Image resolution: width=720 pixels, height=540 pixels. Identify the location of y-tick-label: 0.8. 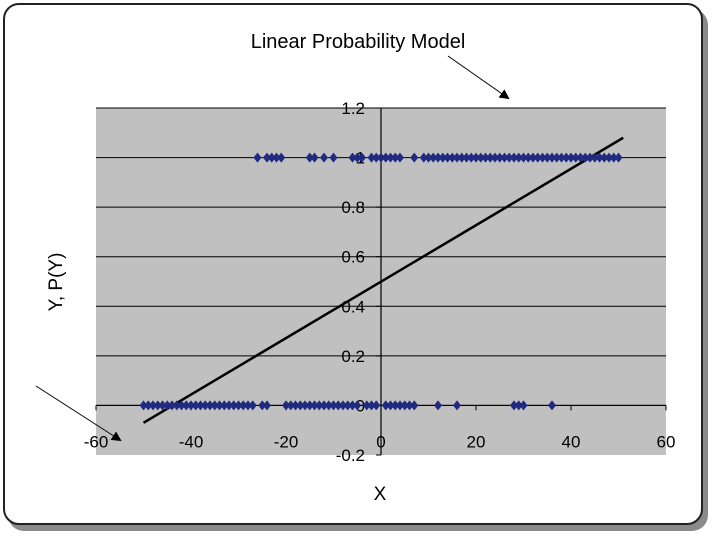
(353, 207).